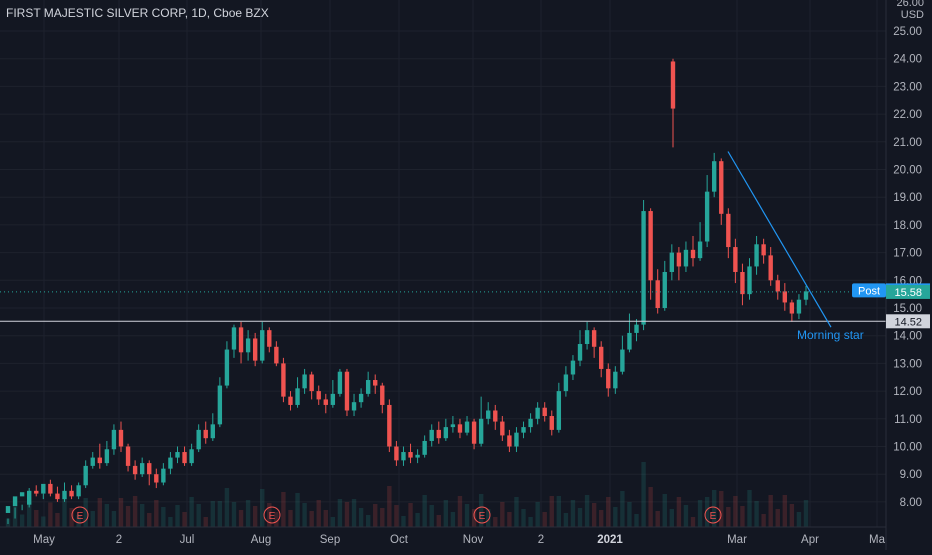  What do you see at coordinates (830, 335) in the screenshot?
I see `morning-star-annotation: Morning star` at bounding box center [830, 335].